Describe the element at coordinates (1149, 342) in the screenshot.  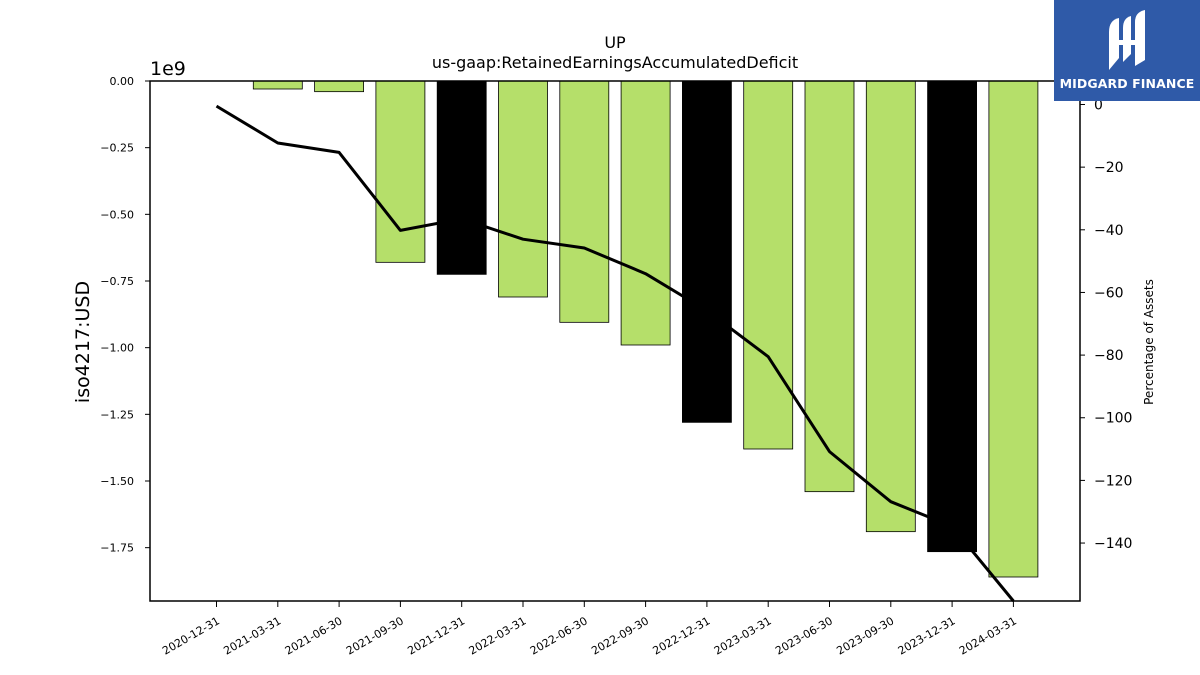
I see `y2-axis-label: Percentage of Assets` at that location.